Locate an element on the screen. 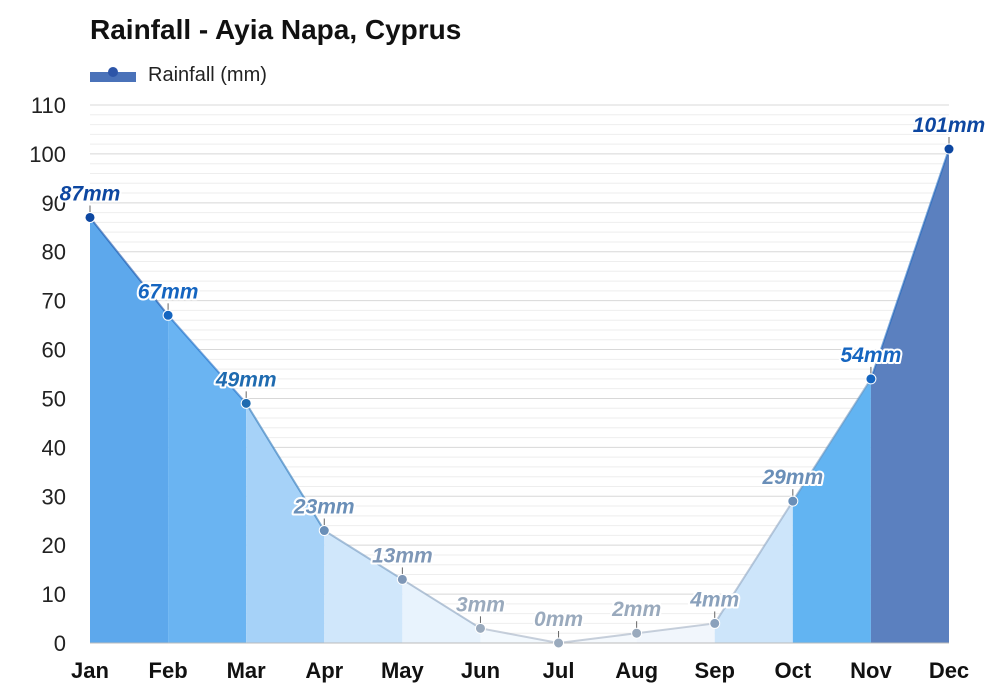  data-point-may is located at coordinates (402, 579).